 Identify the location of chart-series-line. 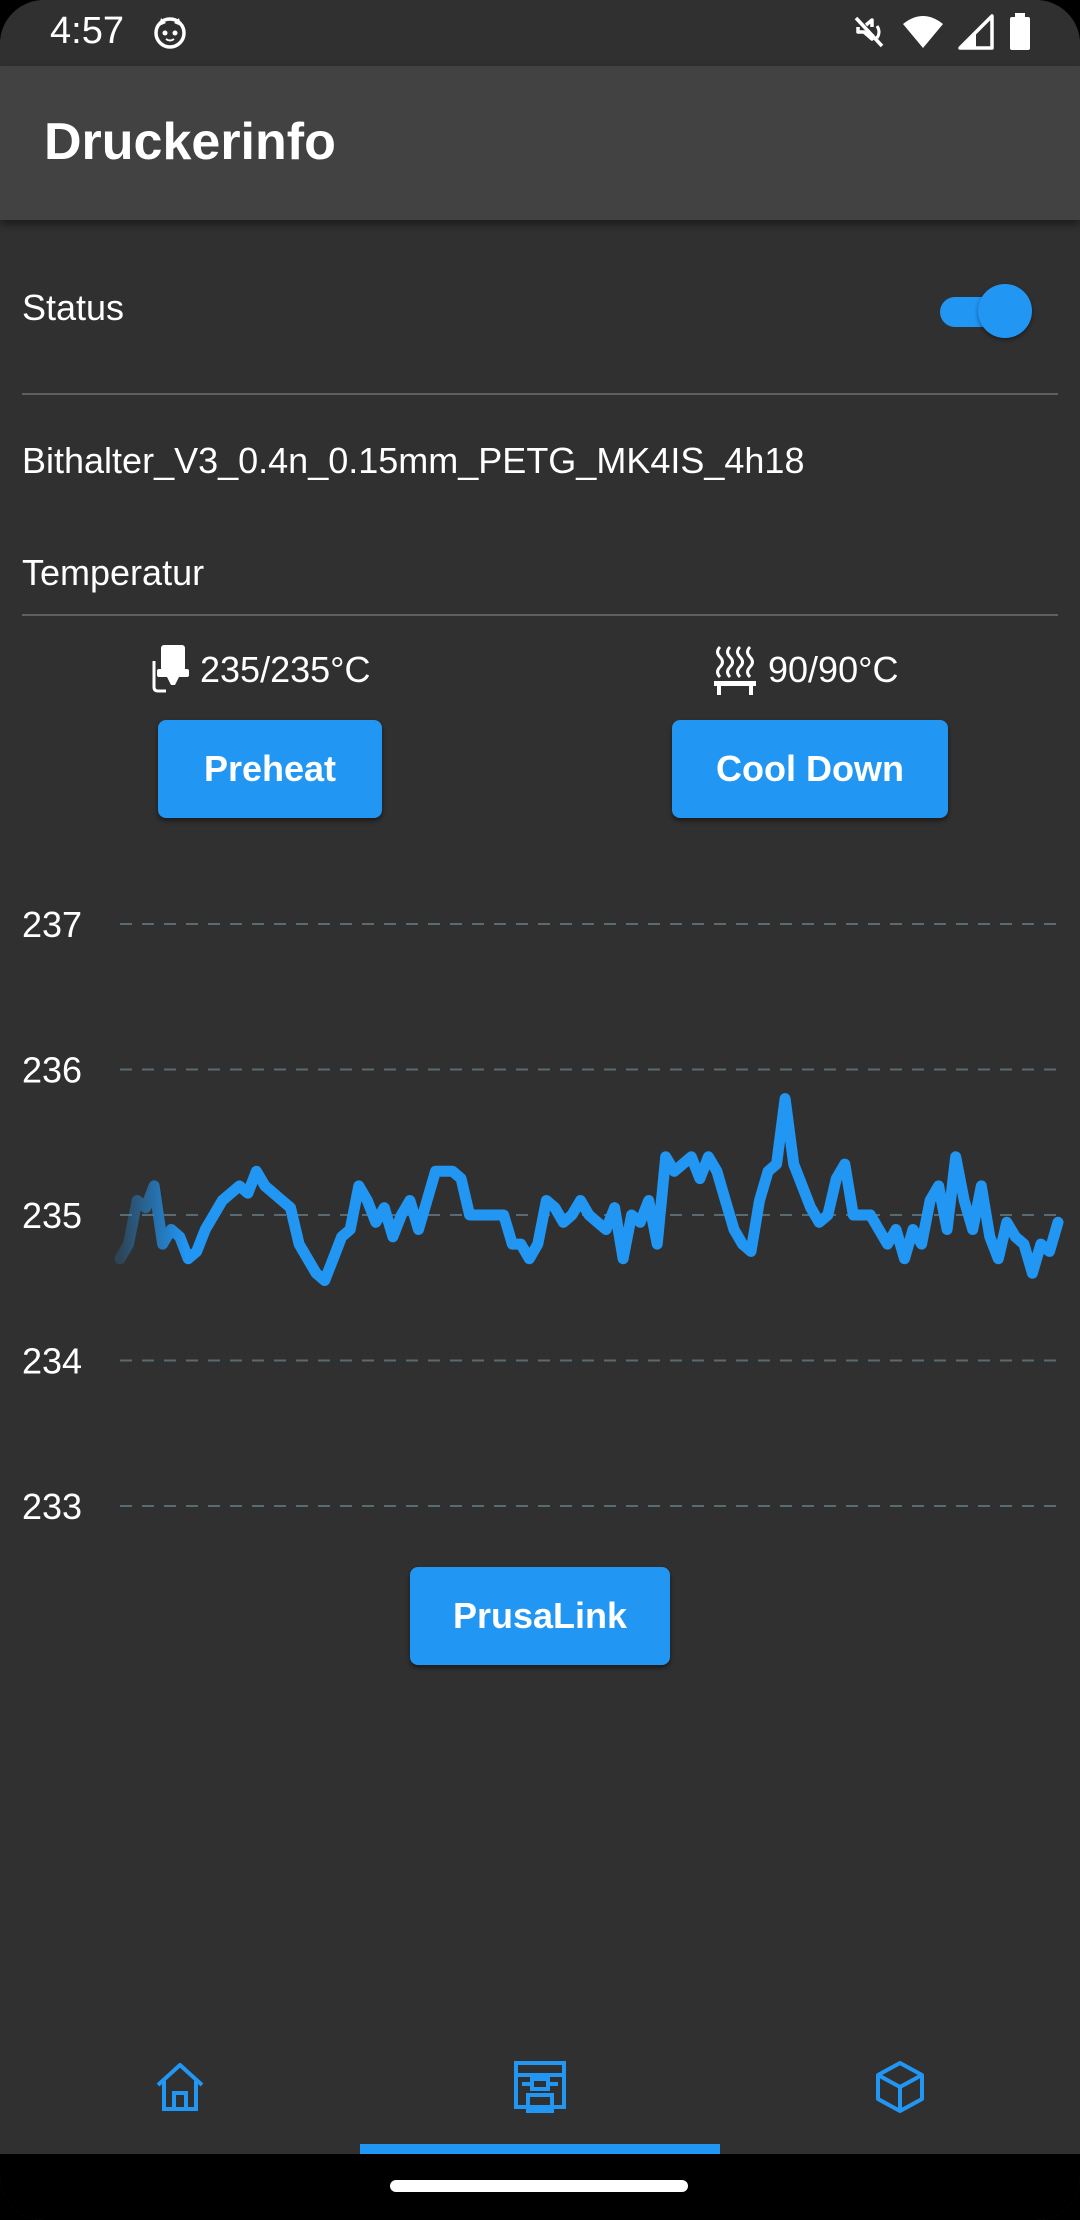
(589, 1189).